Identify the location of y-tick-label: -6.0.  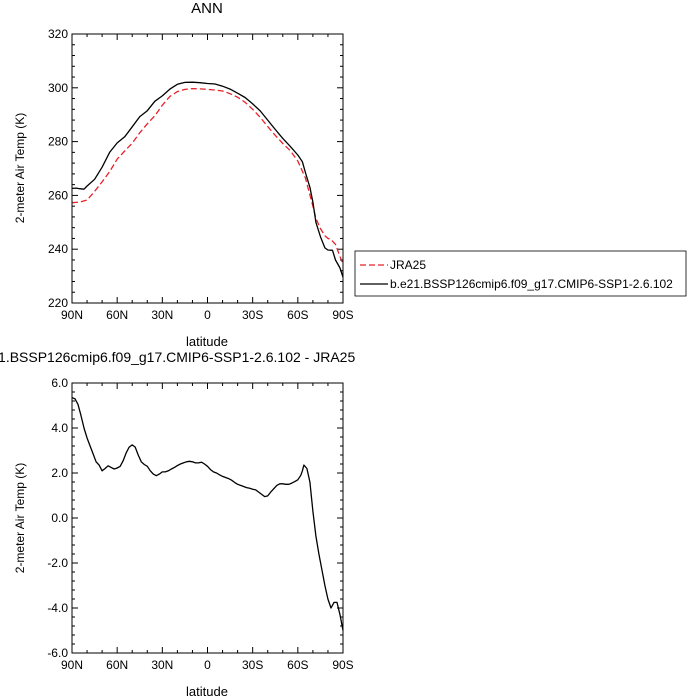
(57, 653).